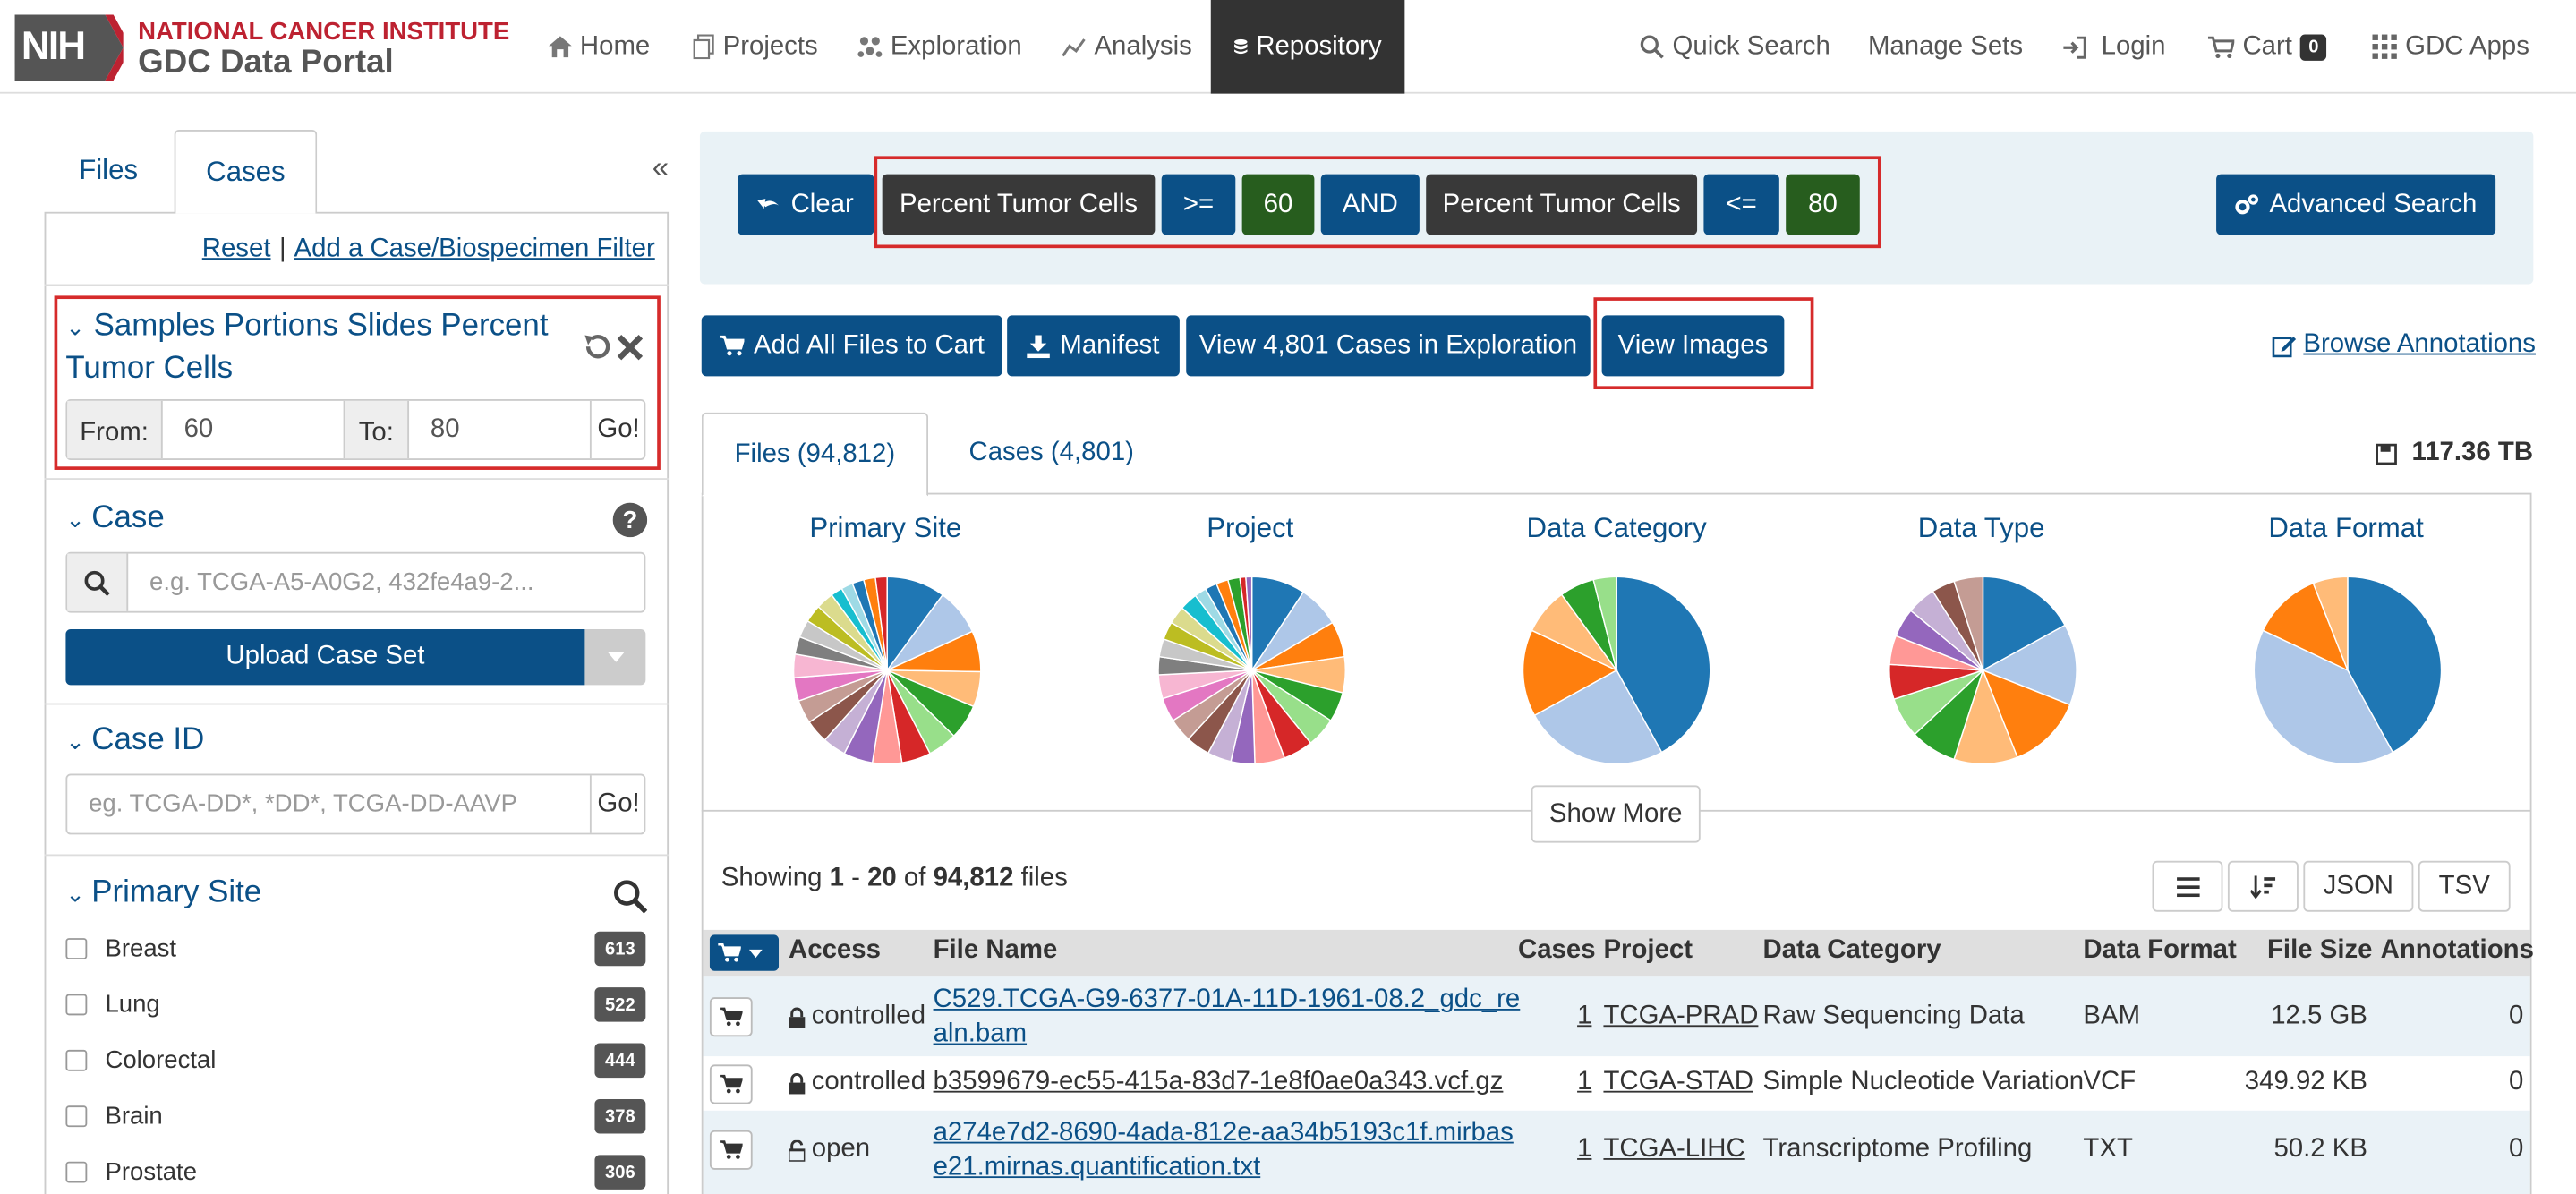  Describe the element at coordinates (806, 204) in the screenshot. I see `clear-button: Clear` at that location.